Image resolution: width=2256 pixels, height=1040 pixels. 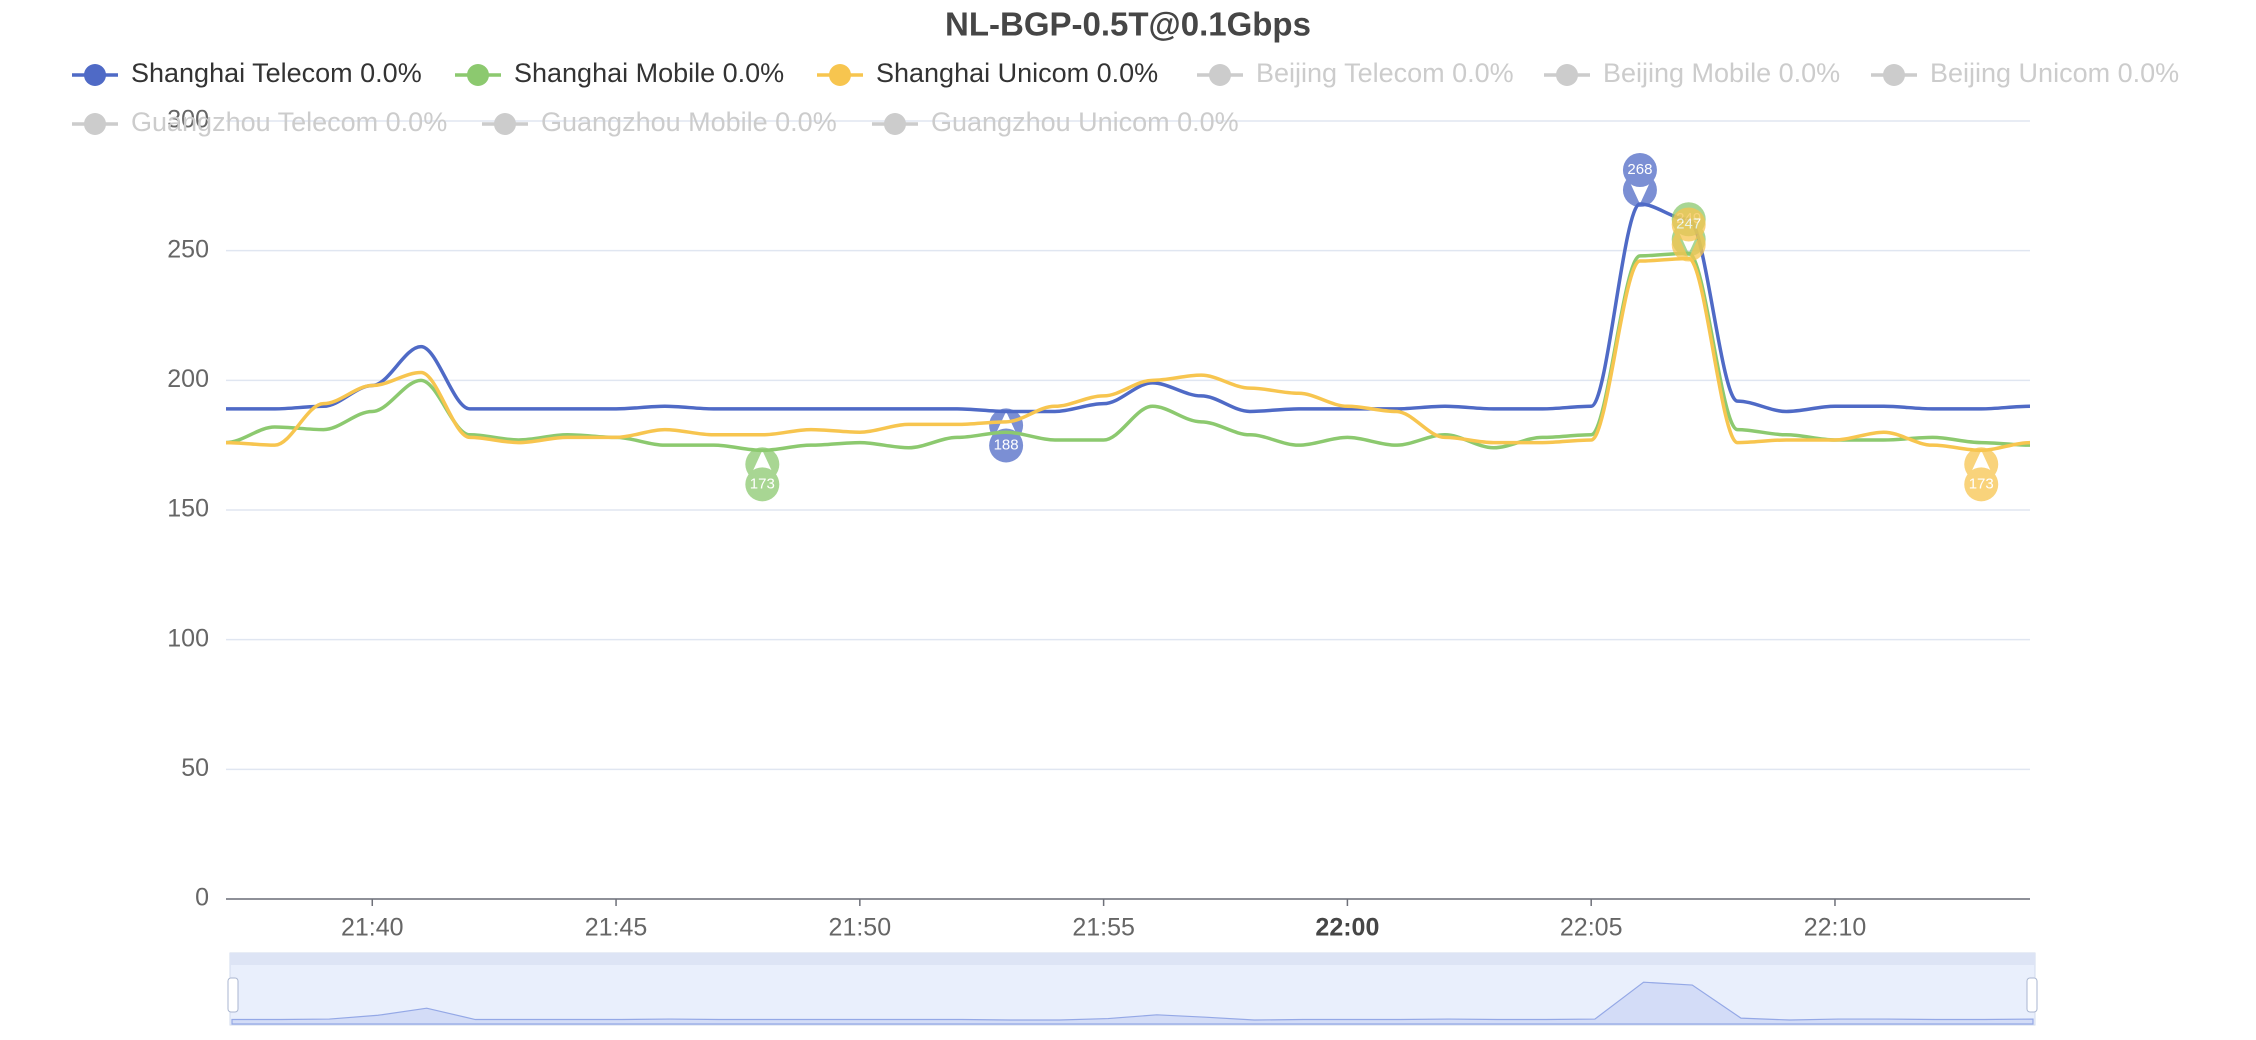 What do you see at coordinates (1128, 24) in the screenshot?
I see `chart-title: NL-BGP-0.5T@0.1Gbps` at bounding box center [1128, 24].